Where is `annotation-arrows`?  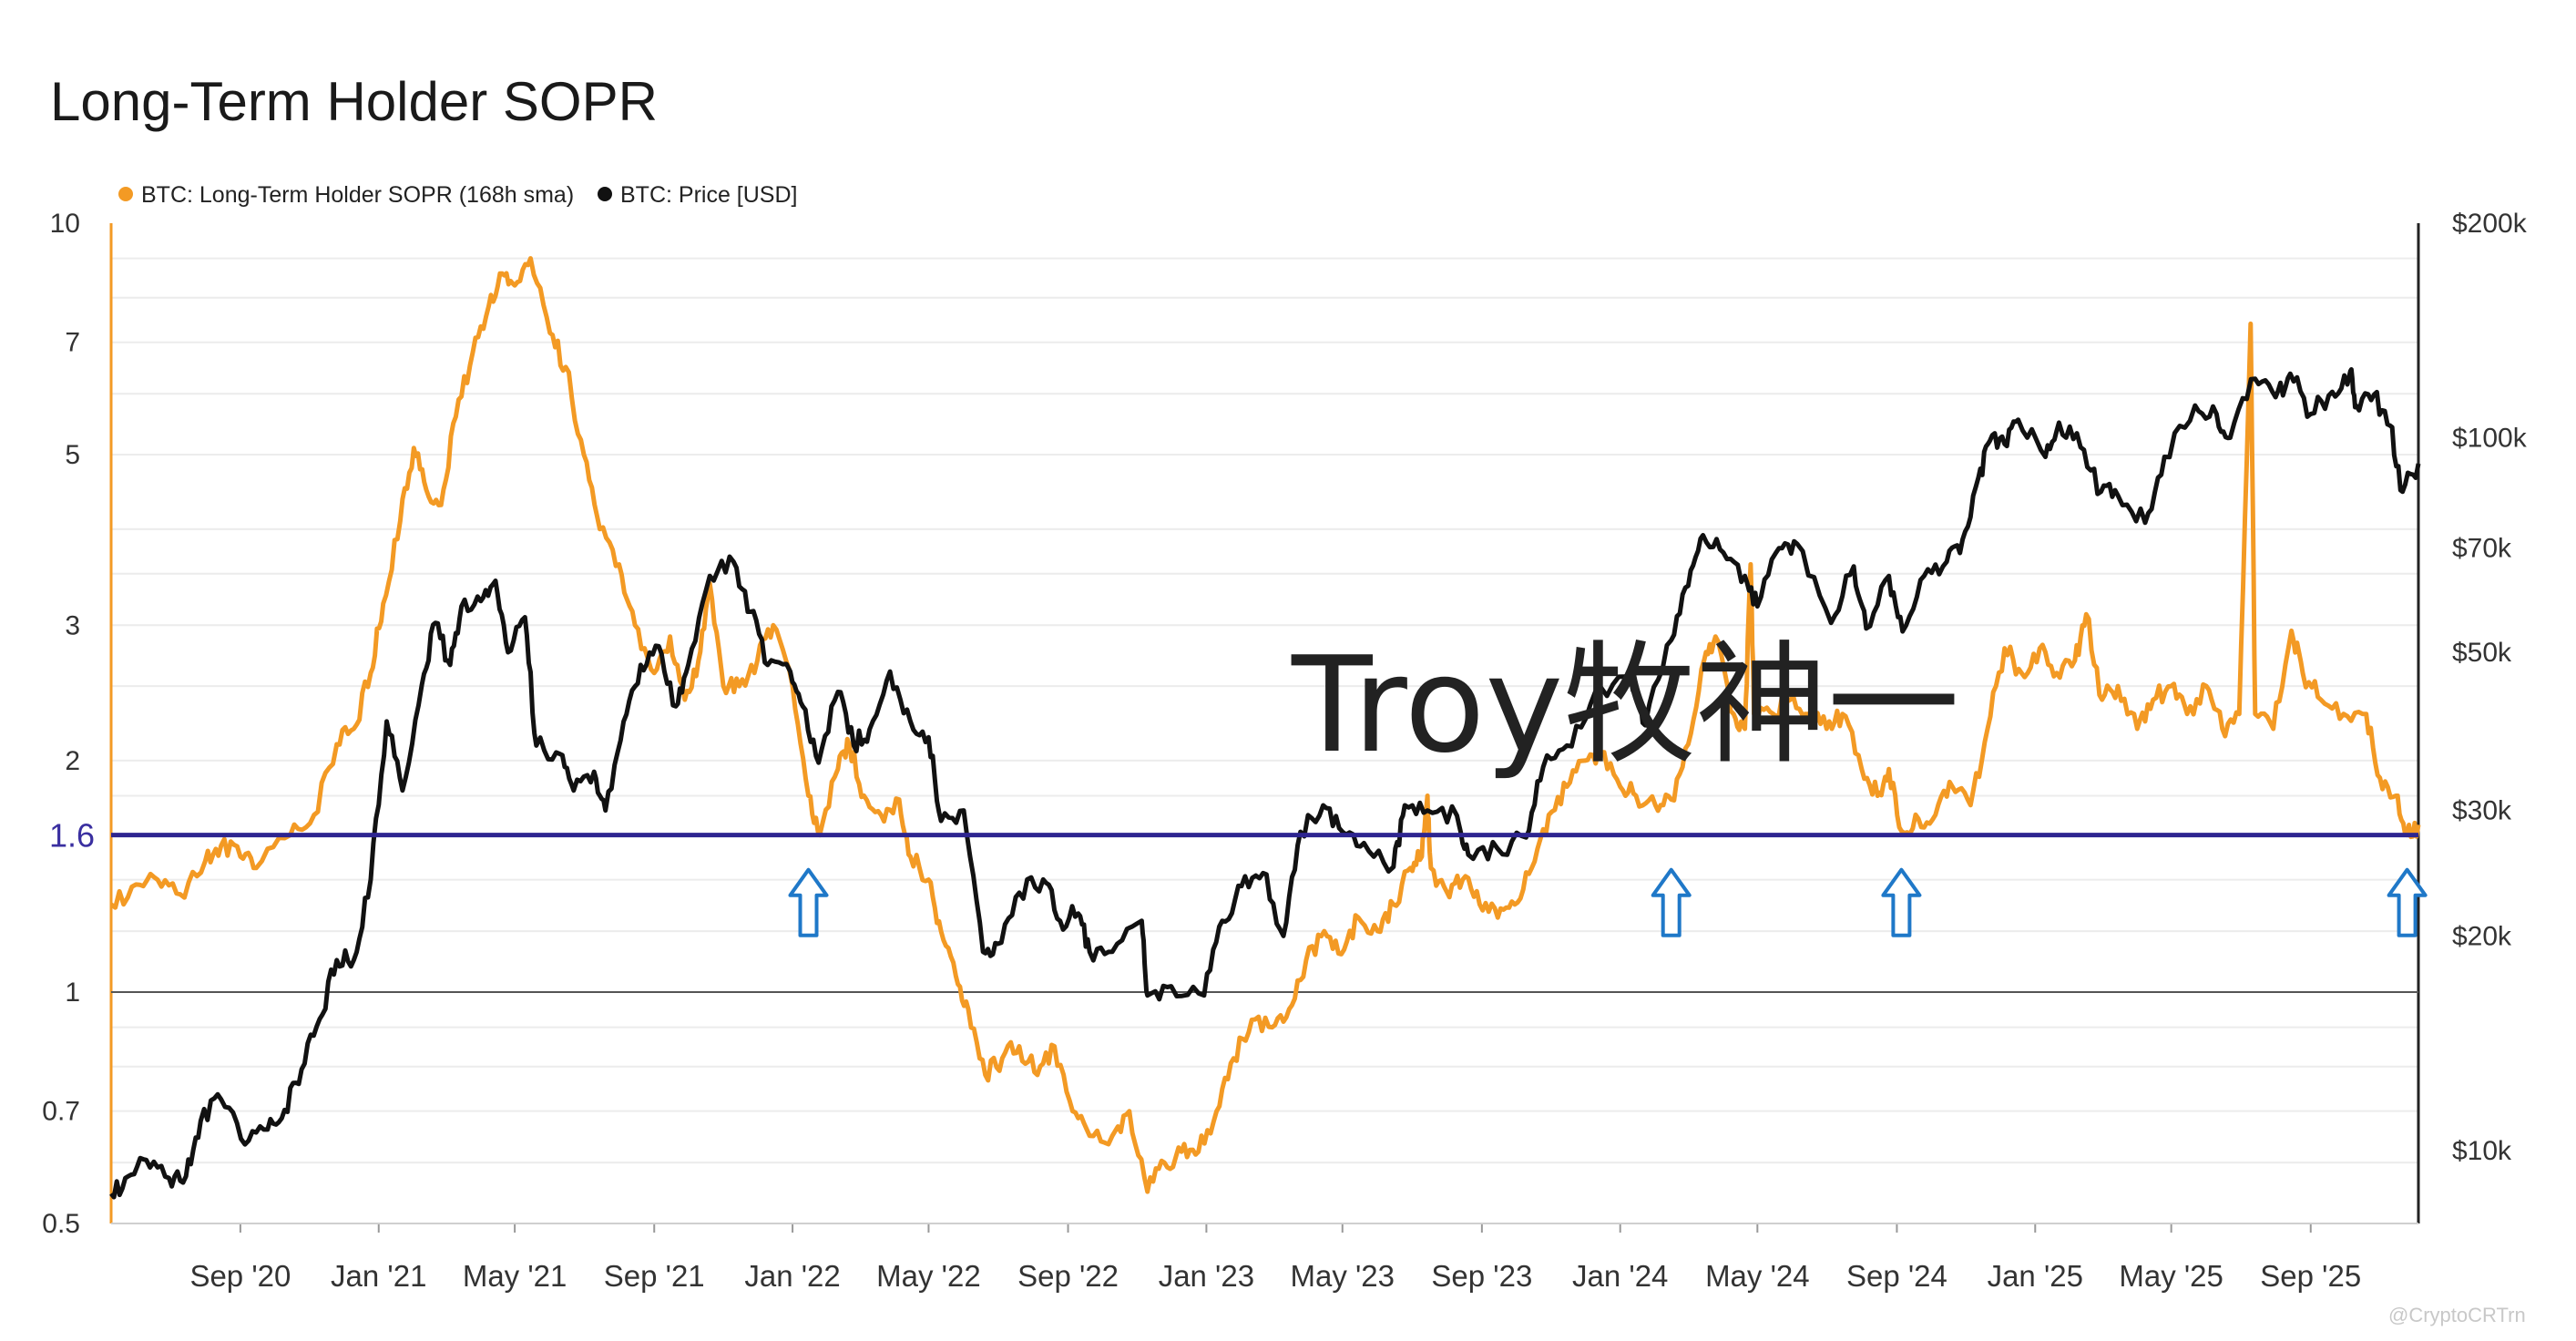 annotation-arrows is located at coordinates (1608, 902).